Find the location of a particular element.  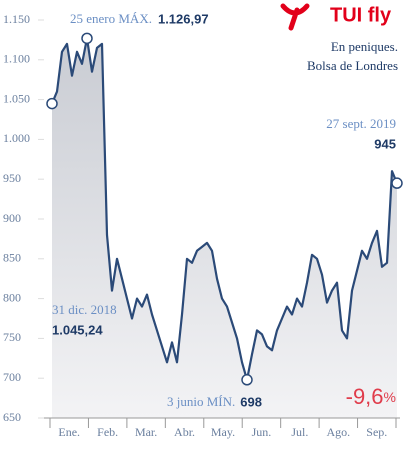

y-tick-label: 650 is located at coordinates (12, 417).